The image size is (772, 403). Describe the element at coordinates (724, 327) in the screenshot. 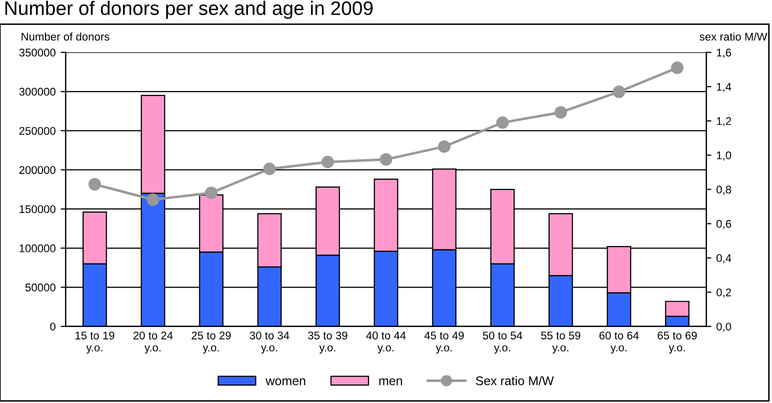

I see `y2-tick-label: 0,0` at that location.